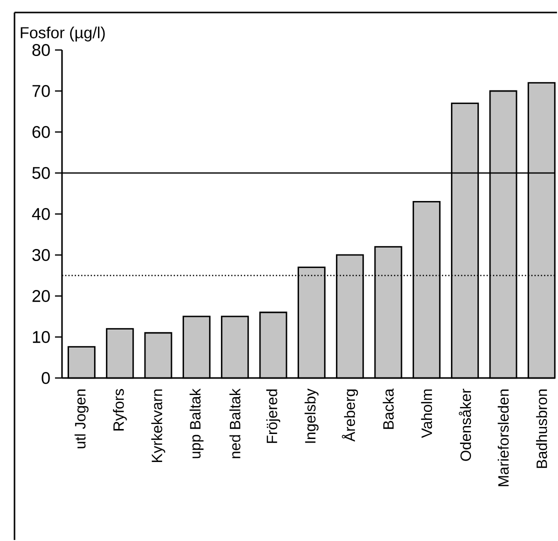  What do you see at coordinates (41, 296) in the screenshot?
I see `y-tick-label: 20` at bounding box center [41, 296].